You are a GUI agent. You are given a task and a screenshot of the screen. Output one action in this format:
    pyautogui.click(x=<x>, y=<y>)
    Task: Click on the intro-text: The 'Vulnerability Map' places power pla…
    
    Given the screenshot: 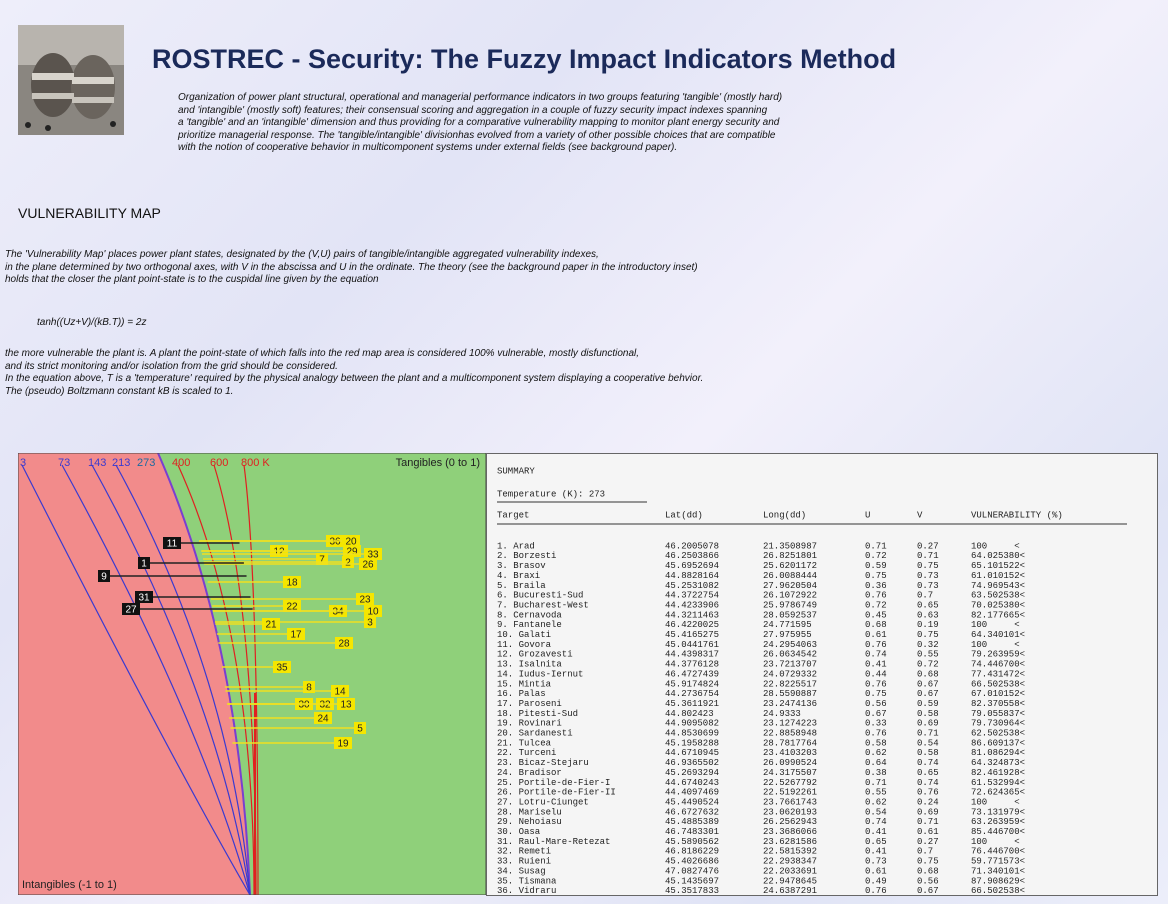 What is the action you would take?
    pyautogui.click(x=351, y=268)
    